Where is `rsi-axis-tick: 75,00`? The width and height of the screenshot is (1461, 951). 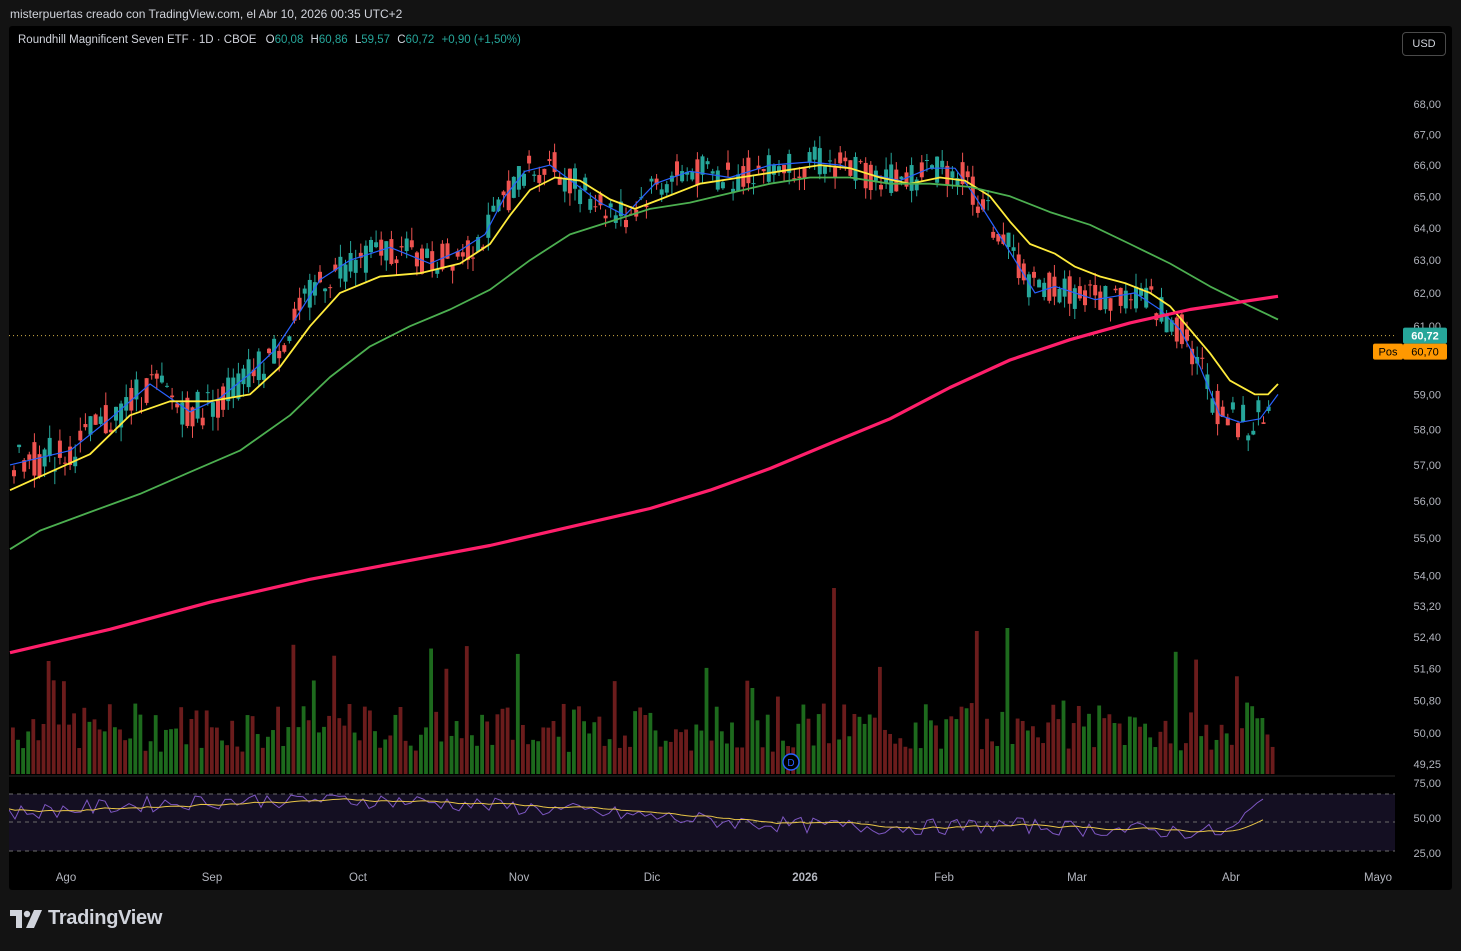 rsi-axis-tick: 75,00 is located at coordinates (1427, 784).